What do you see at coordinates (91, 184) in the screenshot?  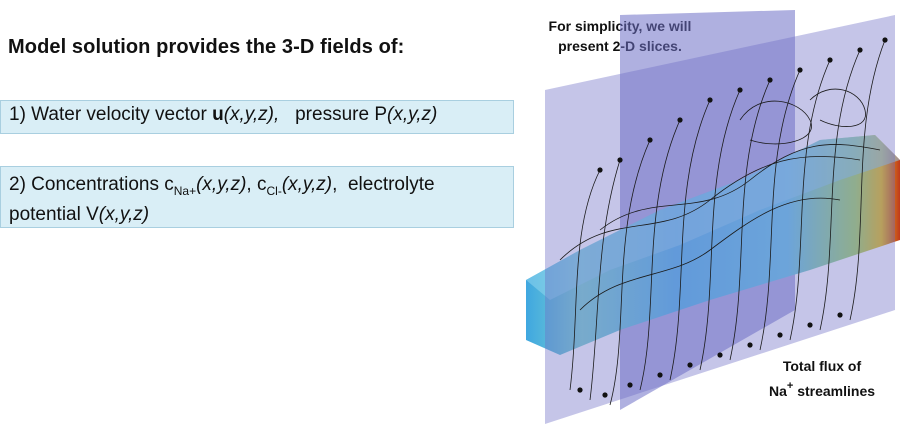 I see `item2-prefix: 2) Concentrations c` at bounding box center [91, 184].